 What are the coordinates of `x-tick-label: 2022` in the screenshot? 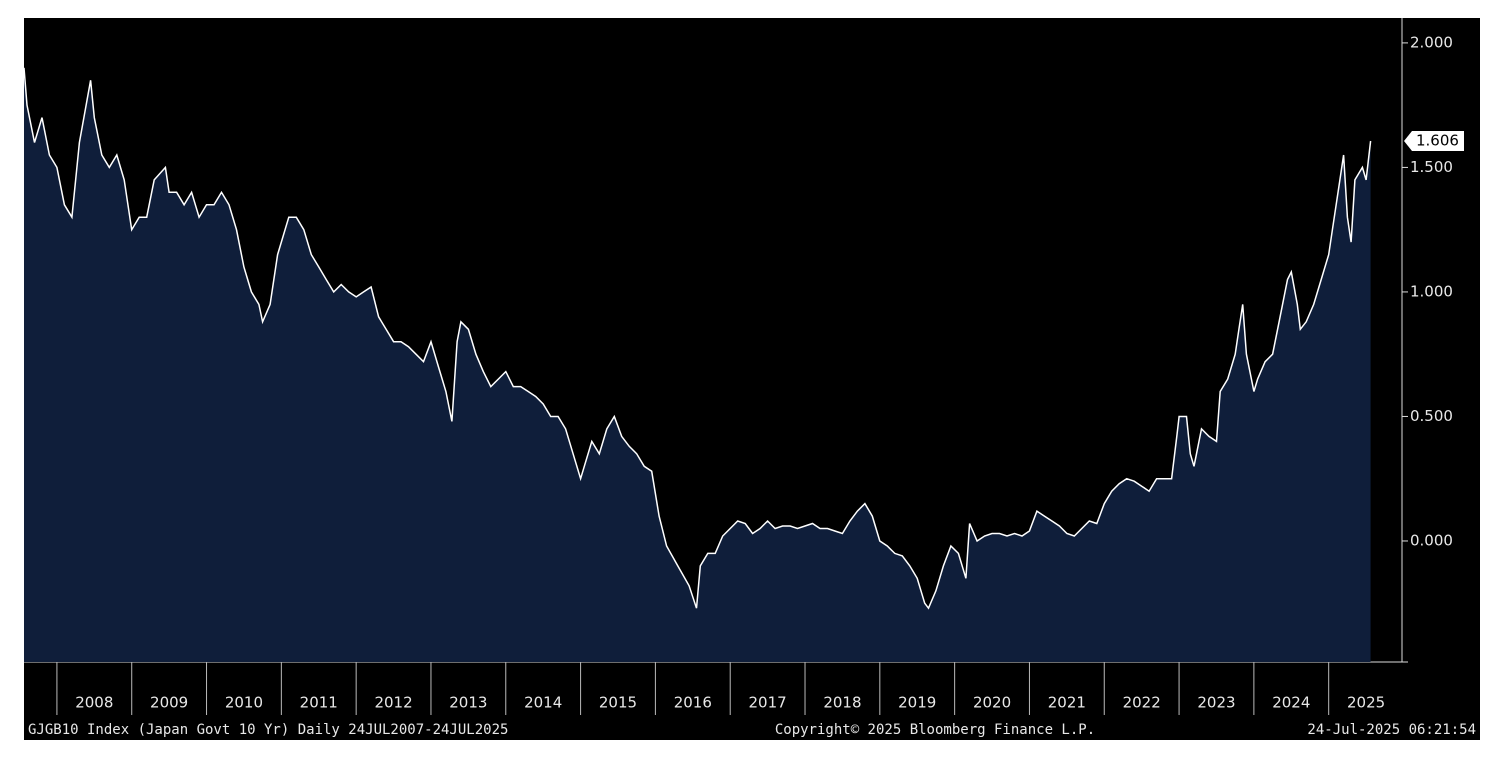 It's located at (1142, 703).